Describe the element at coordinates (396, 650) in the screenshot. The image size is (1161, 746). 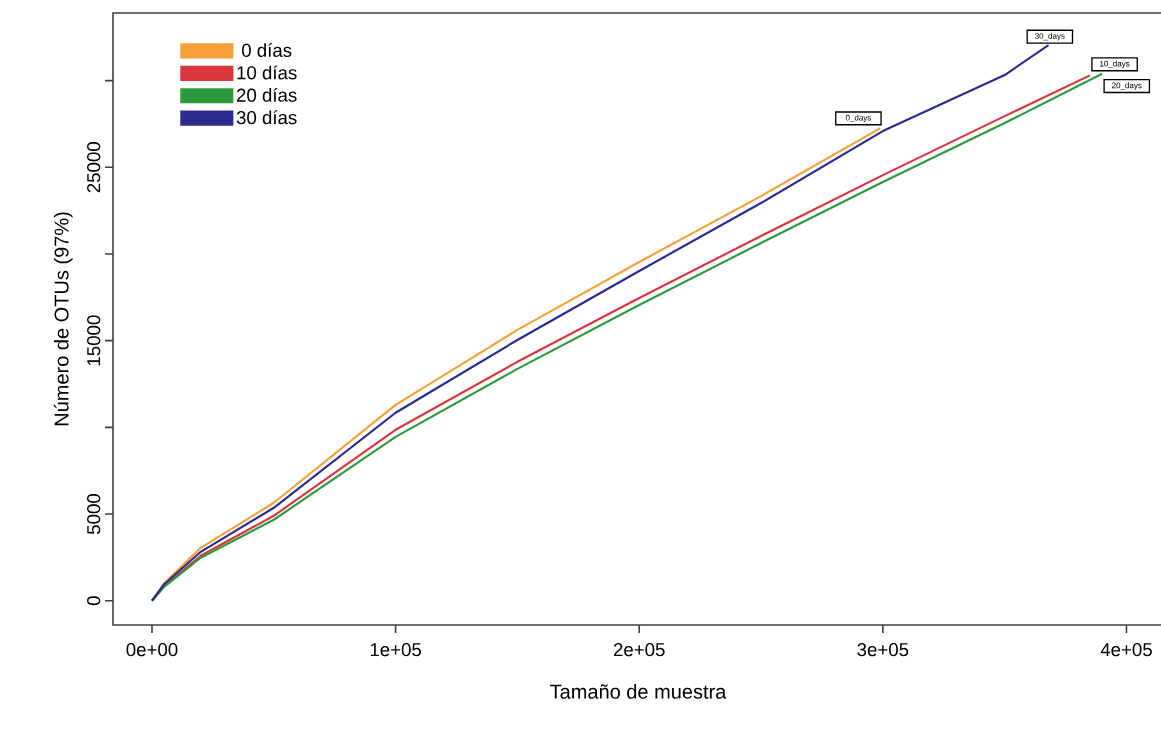
I see `x-tick-label: 1e+05` at that location.